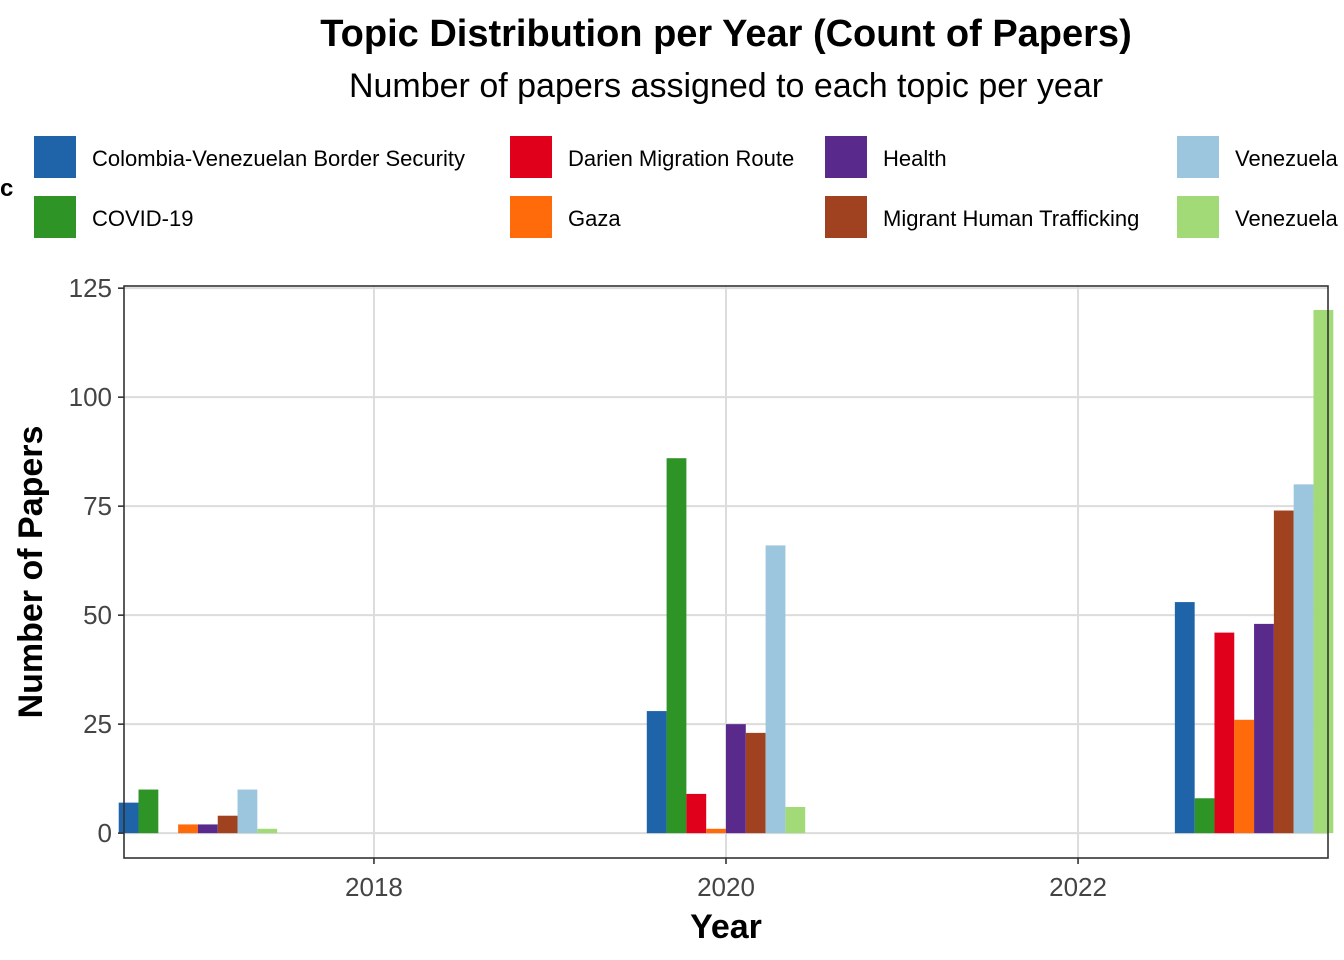 This screenshot has width=1344, height=960. I want to click on y-tick-label: 75, so click(97, 506).